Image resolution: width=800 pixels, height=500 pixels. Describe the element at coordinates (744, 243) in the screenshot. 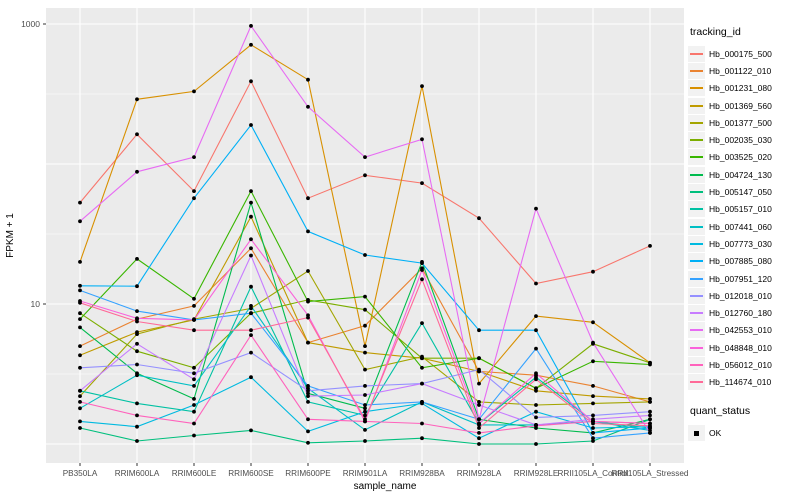

I see `legend-item-Hb_007773_030: Hb_007773_030` at that location.